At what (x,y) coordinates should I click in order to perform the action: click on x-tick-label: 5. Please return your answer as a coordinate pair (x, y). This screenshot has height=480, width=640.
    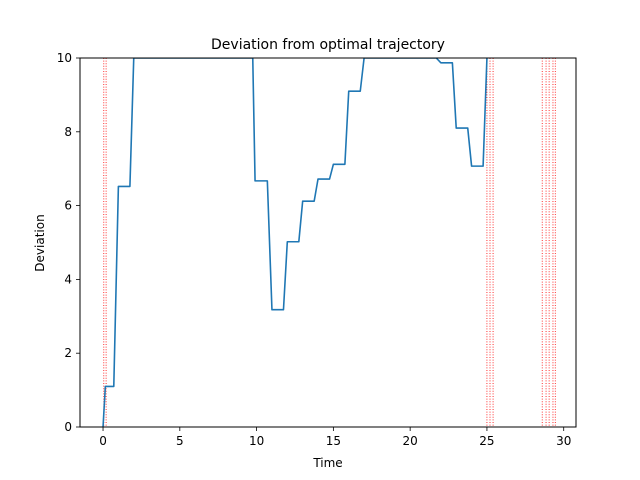
    Looking at the image, I should click on (180, 441).